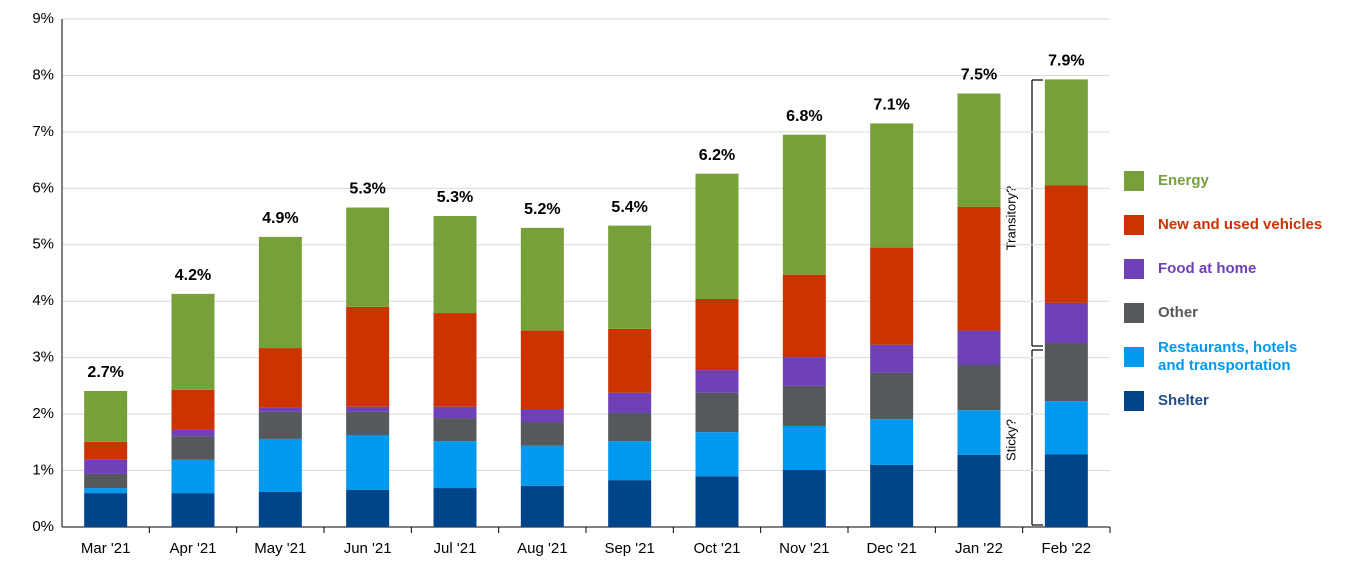 This screenshot has width=1372, height=568. I want to click on x-tick-label: May '21, so click(280, 548).